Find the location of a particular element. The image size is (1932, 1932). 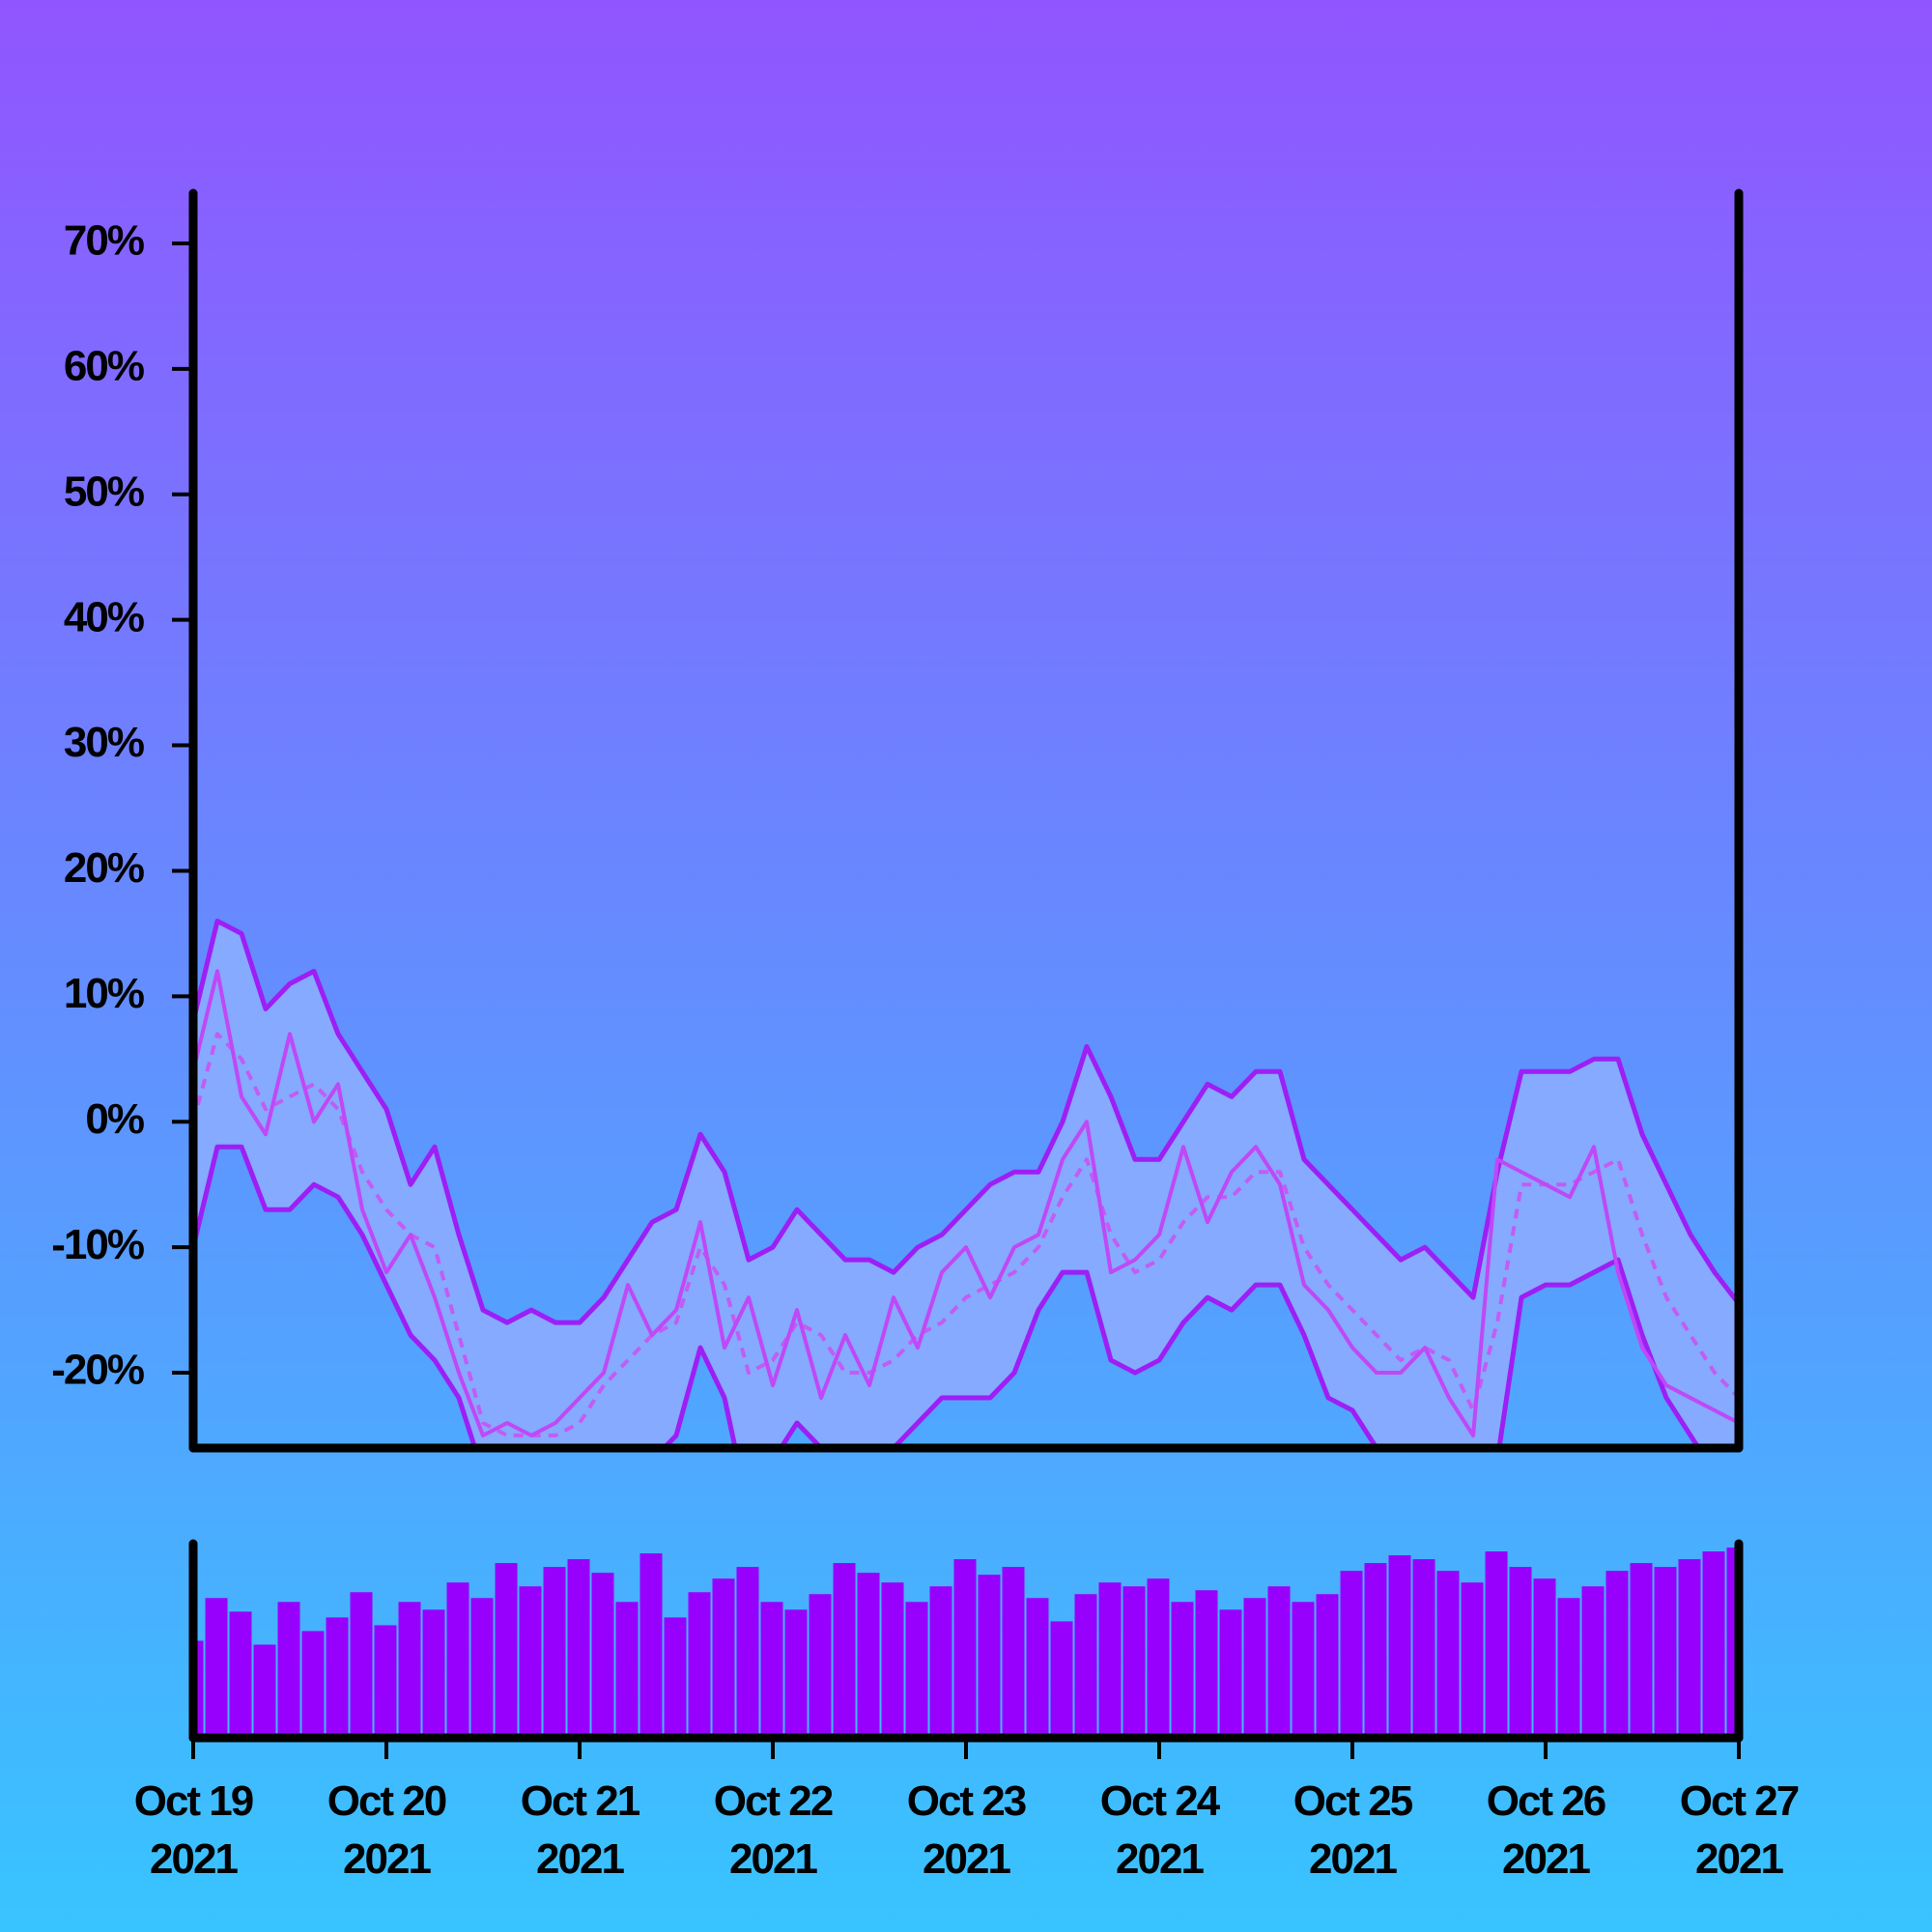

y-tick-label: 40% is located at coordinates (104, 616).